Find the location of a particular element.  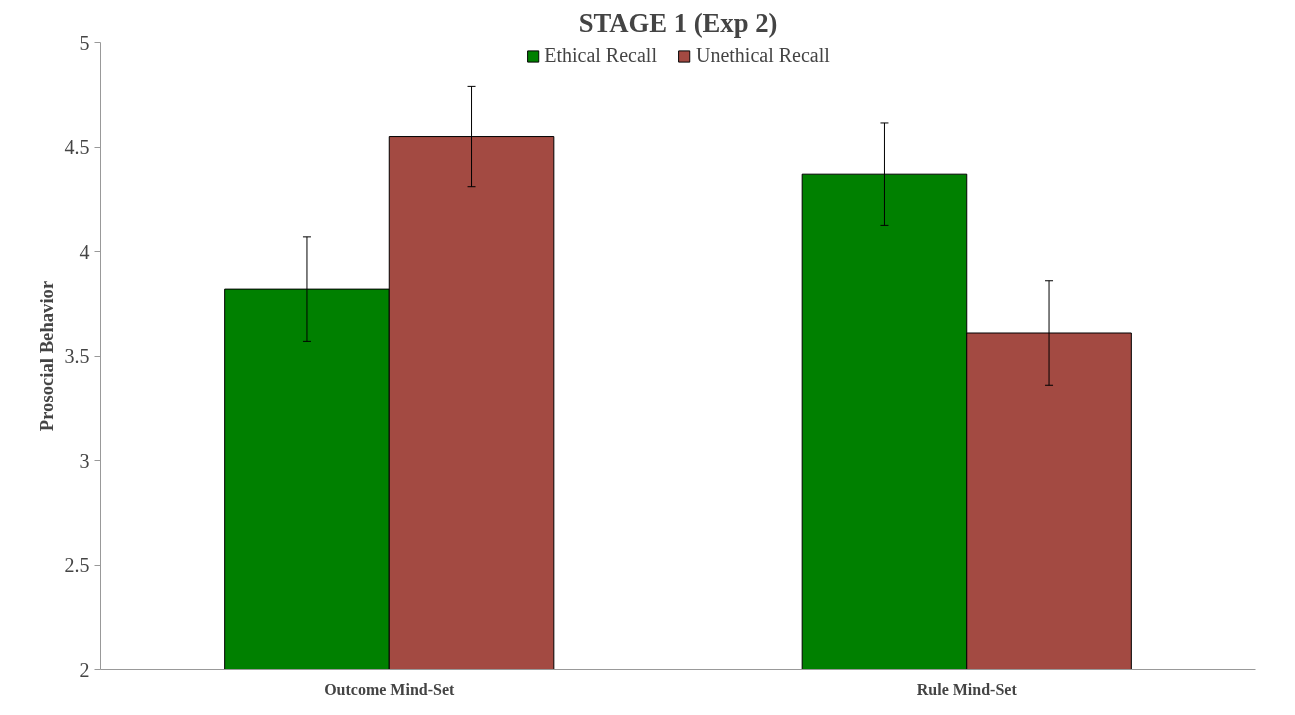

y-axis-title: Prosocial Behavior is located at coordinates (46, 356).